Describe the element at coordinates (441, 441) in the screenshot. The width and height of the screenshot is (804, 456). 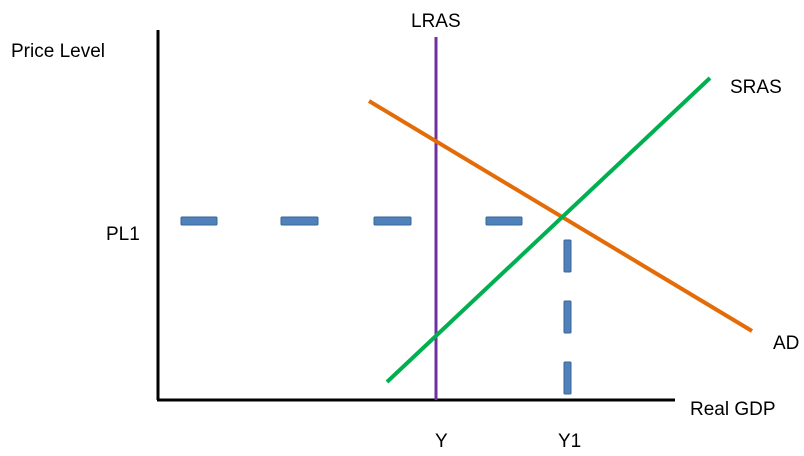
I see `y-label: Y` at that location.